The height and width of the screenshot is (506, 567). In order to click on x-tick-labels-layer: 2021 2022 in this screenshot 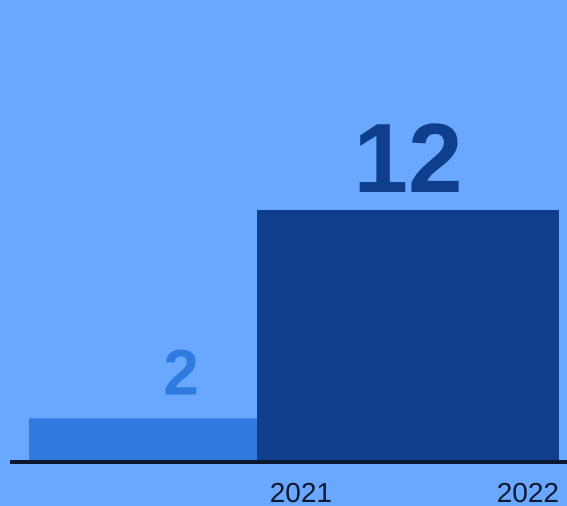, I will do `click(414, 491)`.